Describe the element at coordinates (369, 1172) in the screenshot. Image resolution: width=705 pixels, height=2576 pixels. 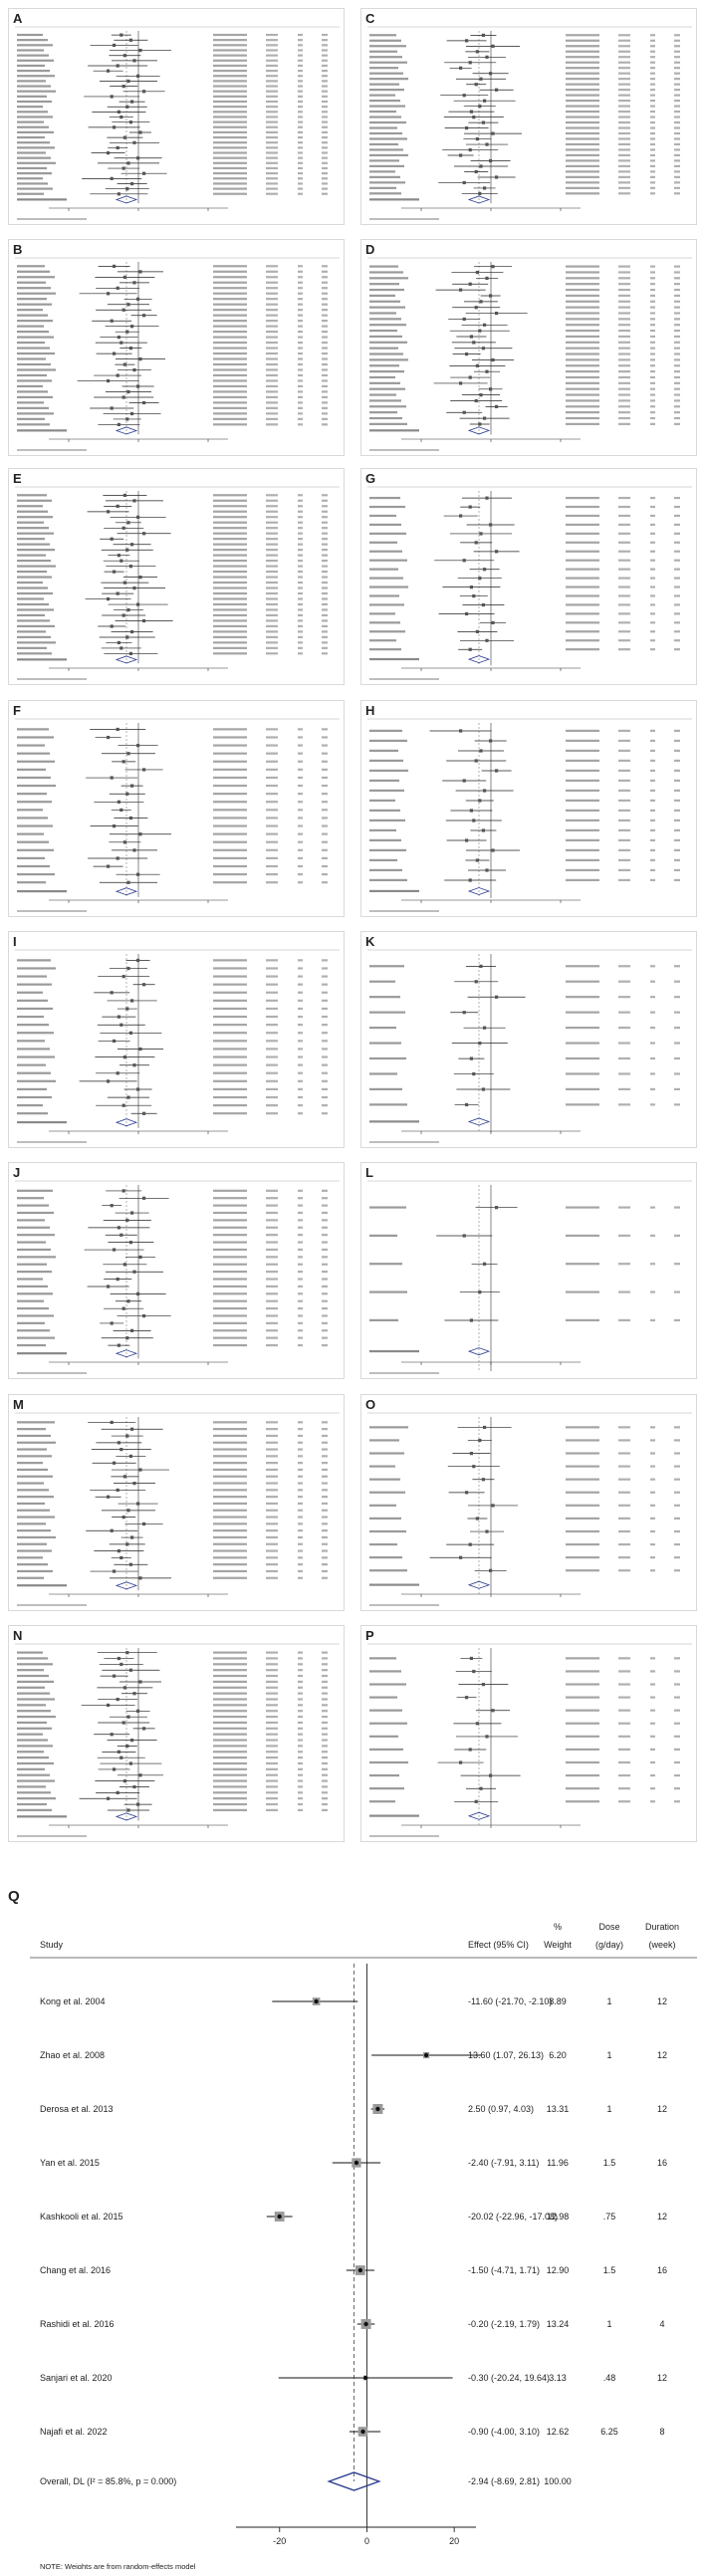
I see `panel-letter: L` at that location.